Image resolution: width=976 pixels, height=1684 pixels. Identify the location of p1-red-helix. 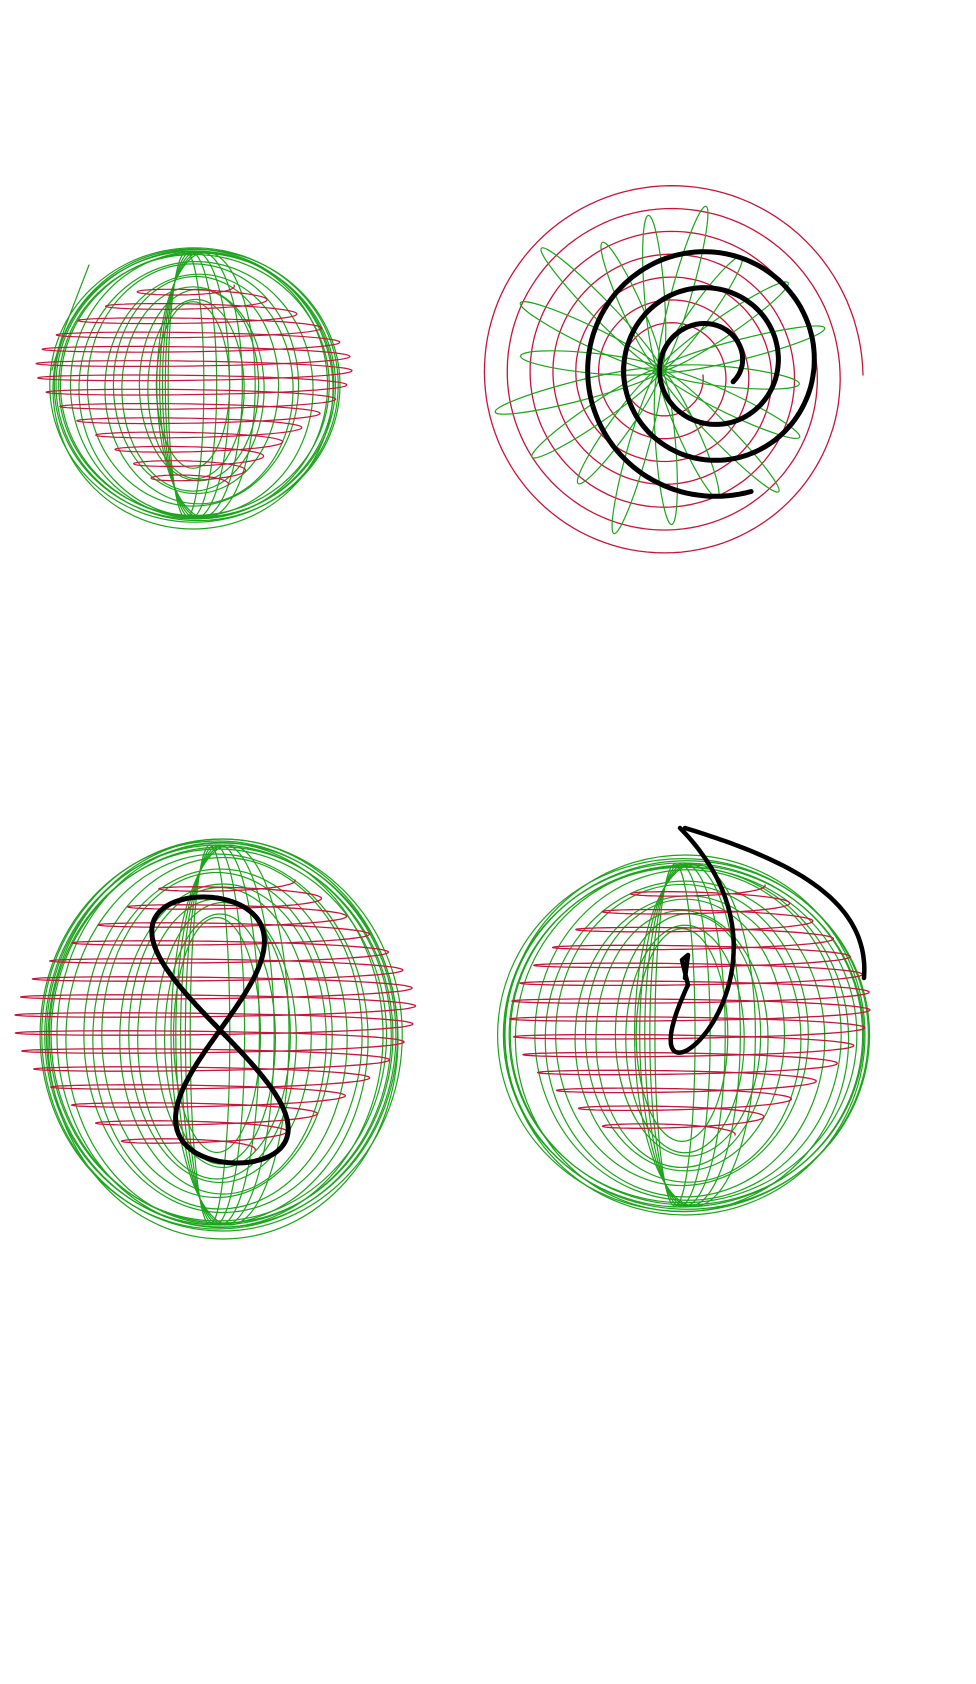
(194, 385).